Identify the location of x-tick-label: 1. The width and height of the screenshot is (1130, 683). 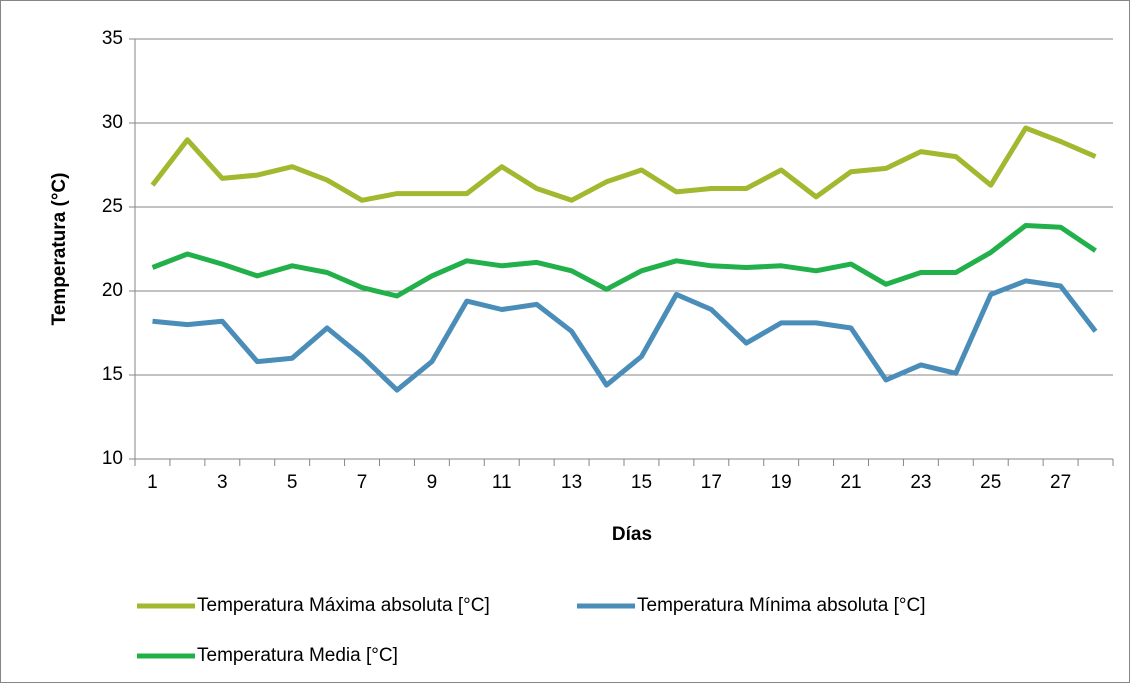
(152, 482).